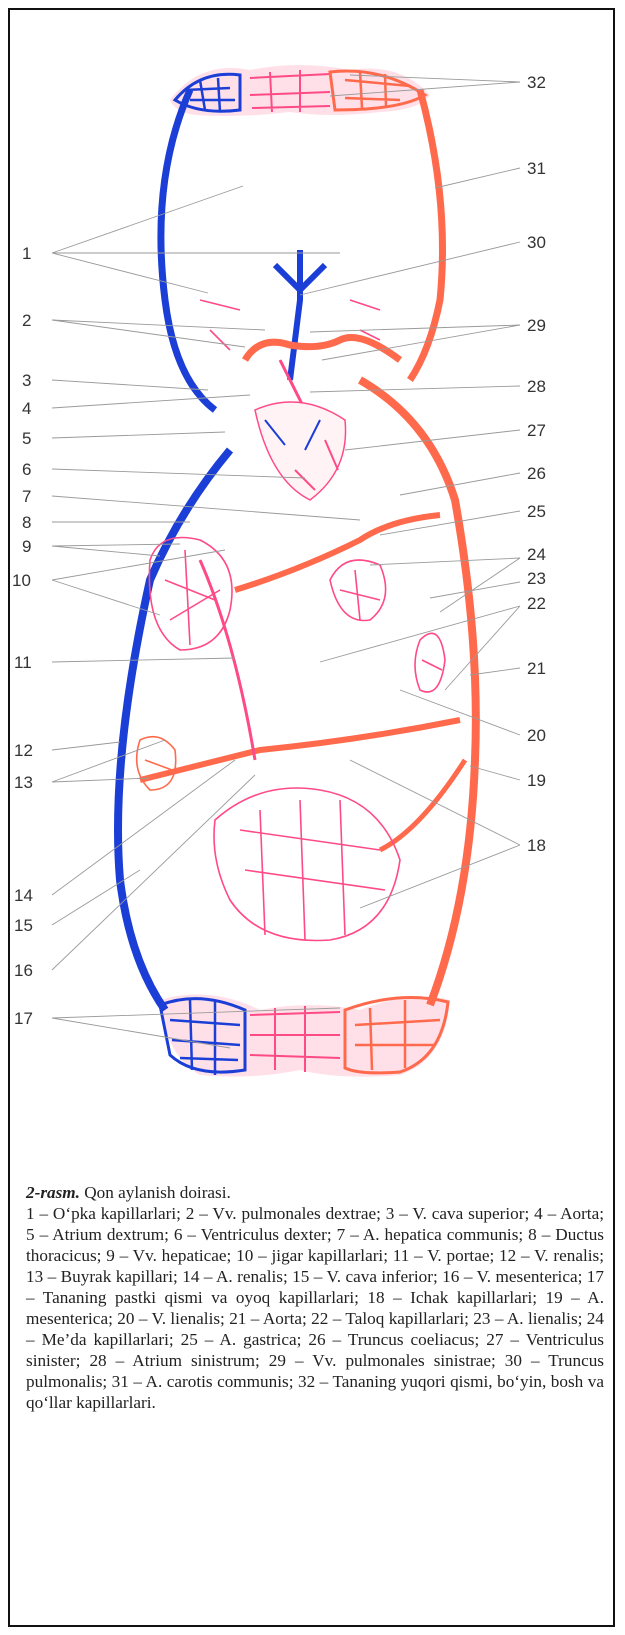 The image size is (625, 1635). I want to click on label-17: 17, so click(23, 1018).